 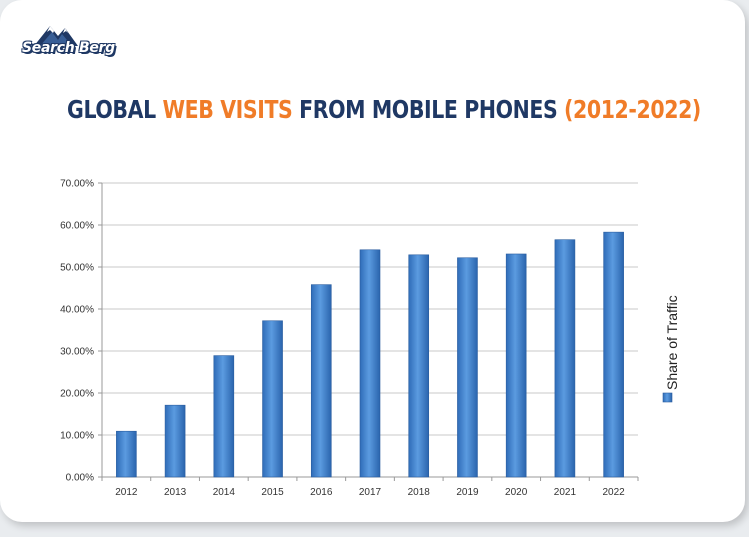 What do you see at coordinates (467, 492) in the screenshot?
I see `x-tick-label: 2019` at bounding box center [467, 492].